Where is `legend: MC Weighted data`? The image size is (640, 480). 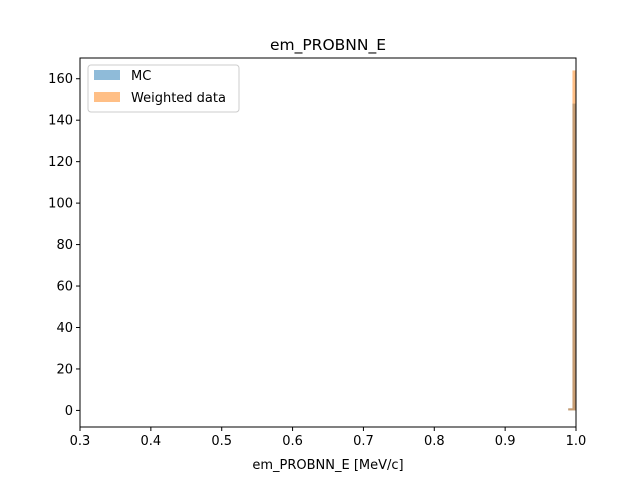 legend: MC Weighted data is located at coordinates (163, 88).